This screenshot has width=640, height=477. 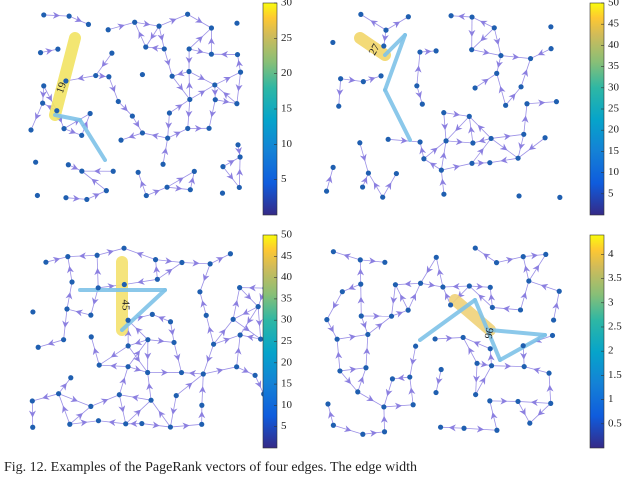 What do you see at coordinates (614, 45) in the screenshot?
I see `colorbar-tick-label: 40` at bounding box center [614, 45].